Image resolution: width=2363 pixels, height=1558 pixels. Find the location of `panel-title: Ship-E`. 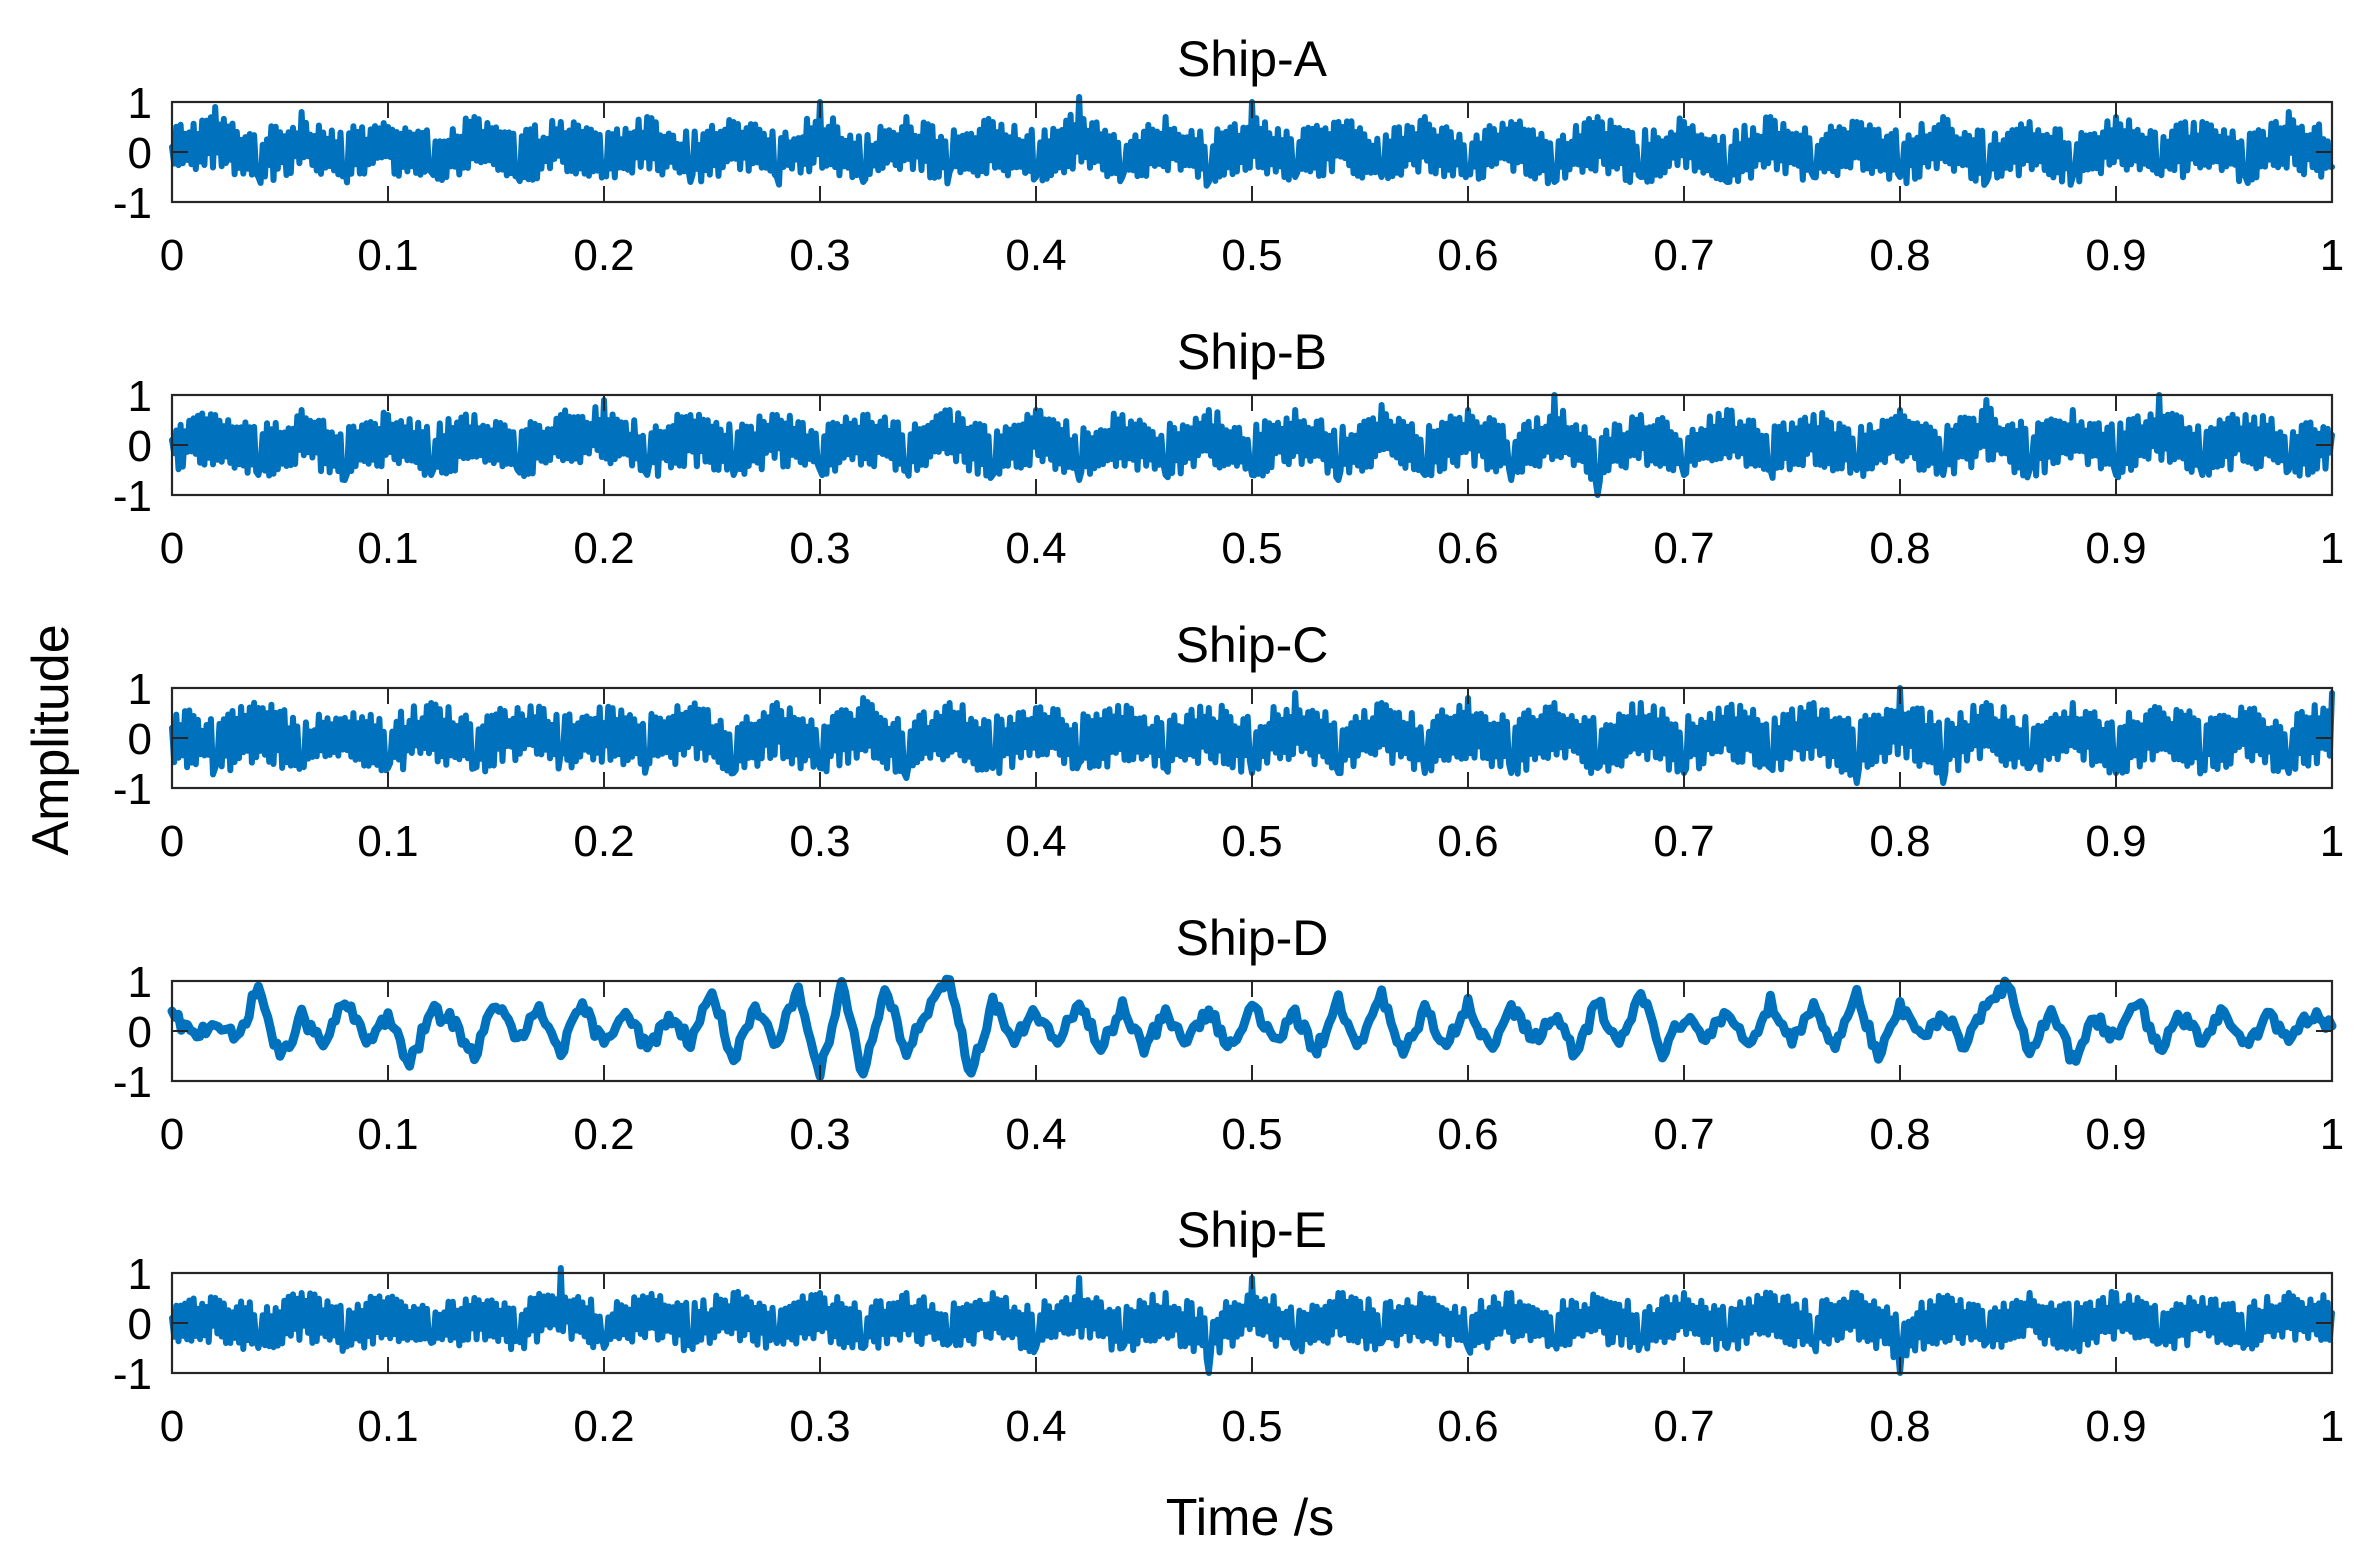

panel-title: Ship-E is located at coordinates (1252, 1230).